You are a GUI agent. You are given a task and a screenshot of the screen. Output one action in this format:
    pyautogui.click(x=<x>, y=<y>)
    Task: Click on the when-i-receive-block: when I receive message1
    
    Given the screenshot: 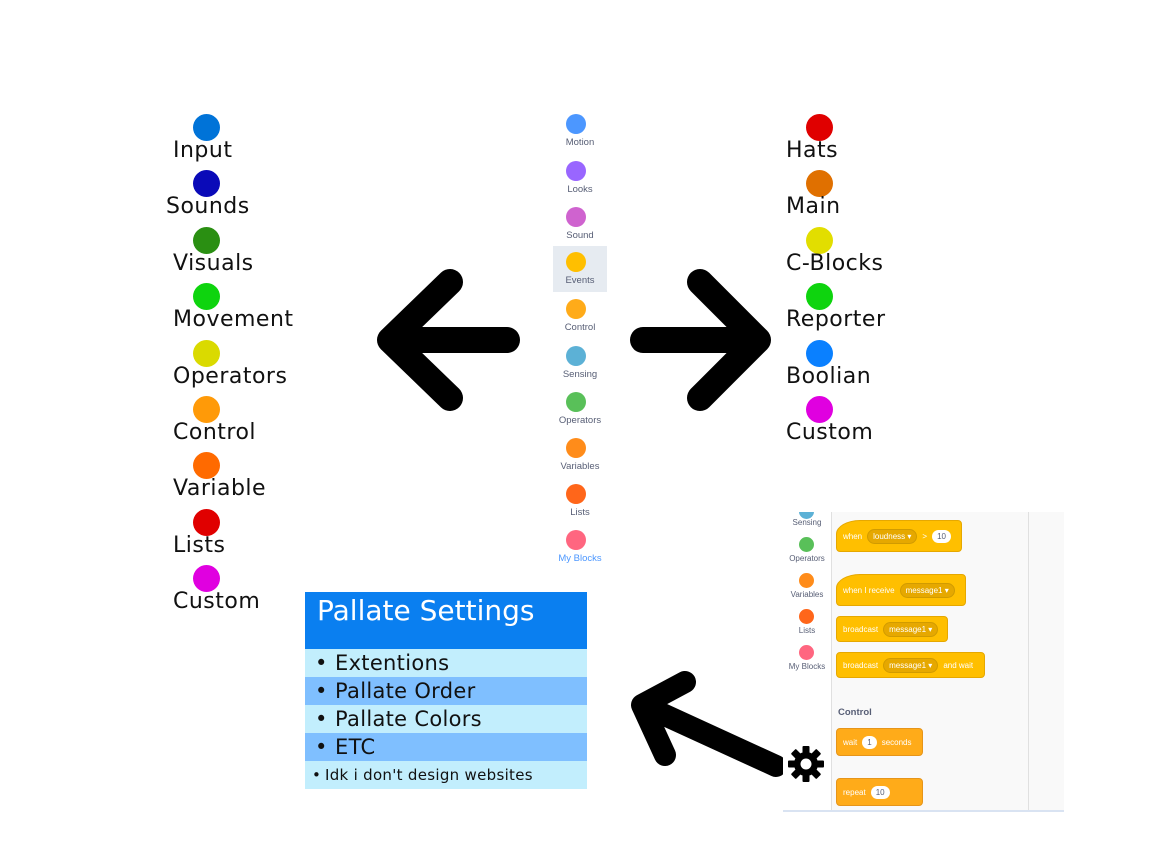 What is the action you would take?
    pyautogui.click(x=901, y=590)
    